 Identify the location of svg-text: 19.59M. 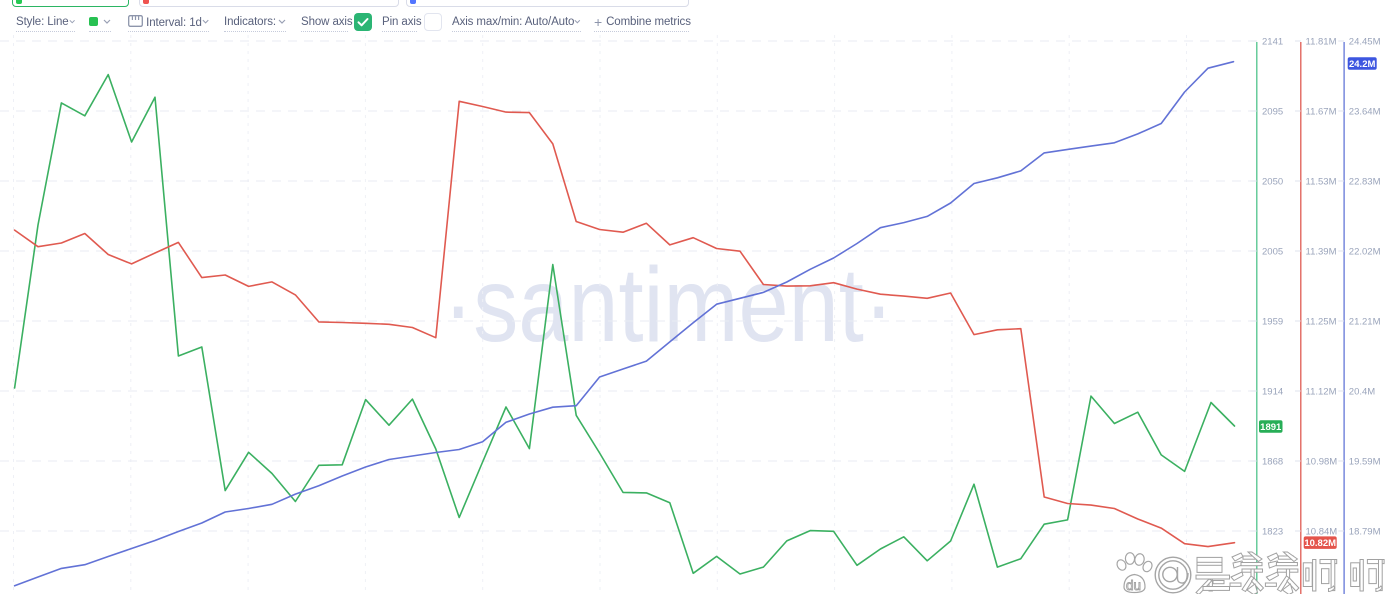
(1365, 461).